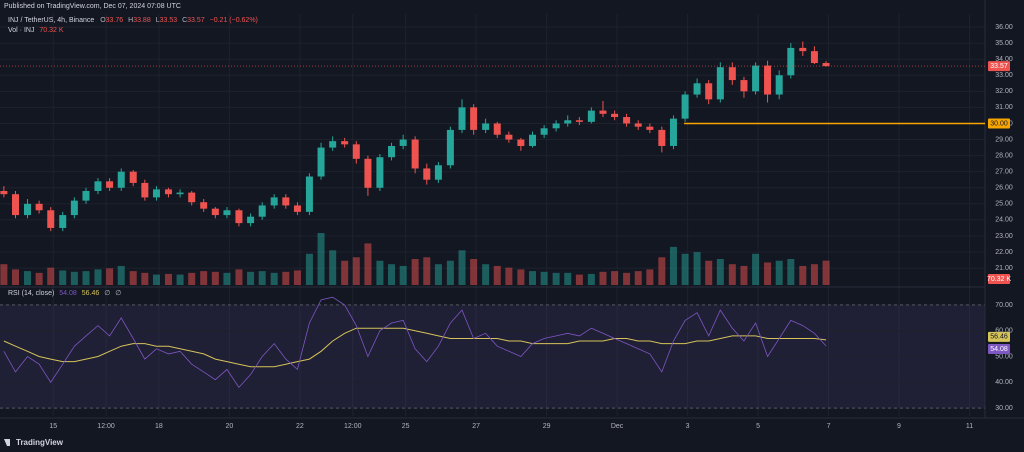  I want to click on y-tick-label: 27.00, so click(1004, 172).